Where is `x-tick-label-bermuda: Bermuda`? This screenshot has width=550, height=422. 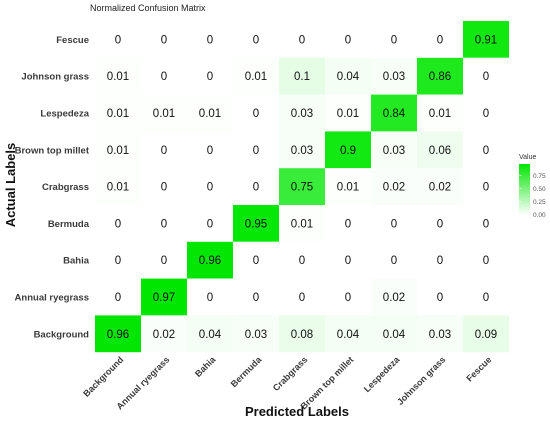
x-tick-label-bermuda: Bermuda is located at coordinates (246, 371).